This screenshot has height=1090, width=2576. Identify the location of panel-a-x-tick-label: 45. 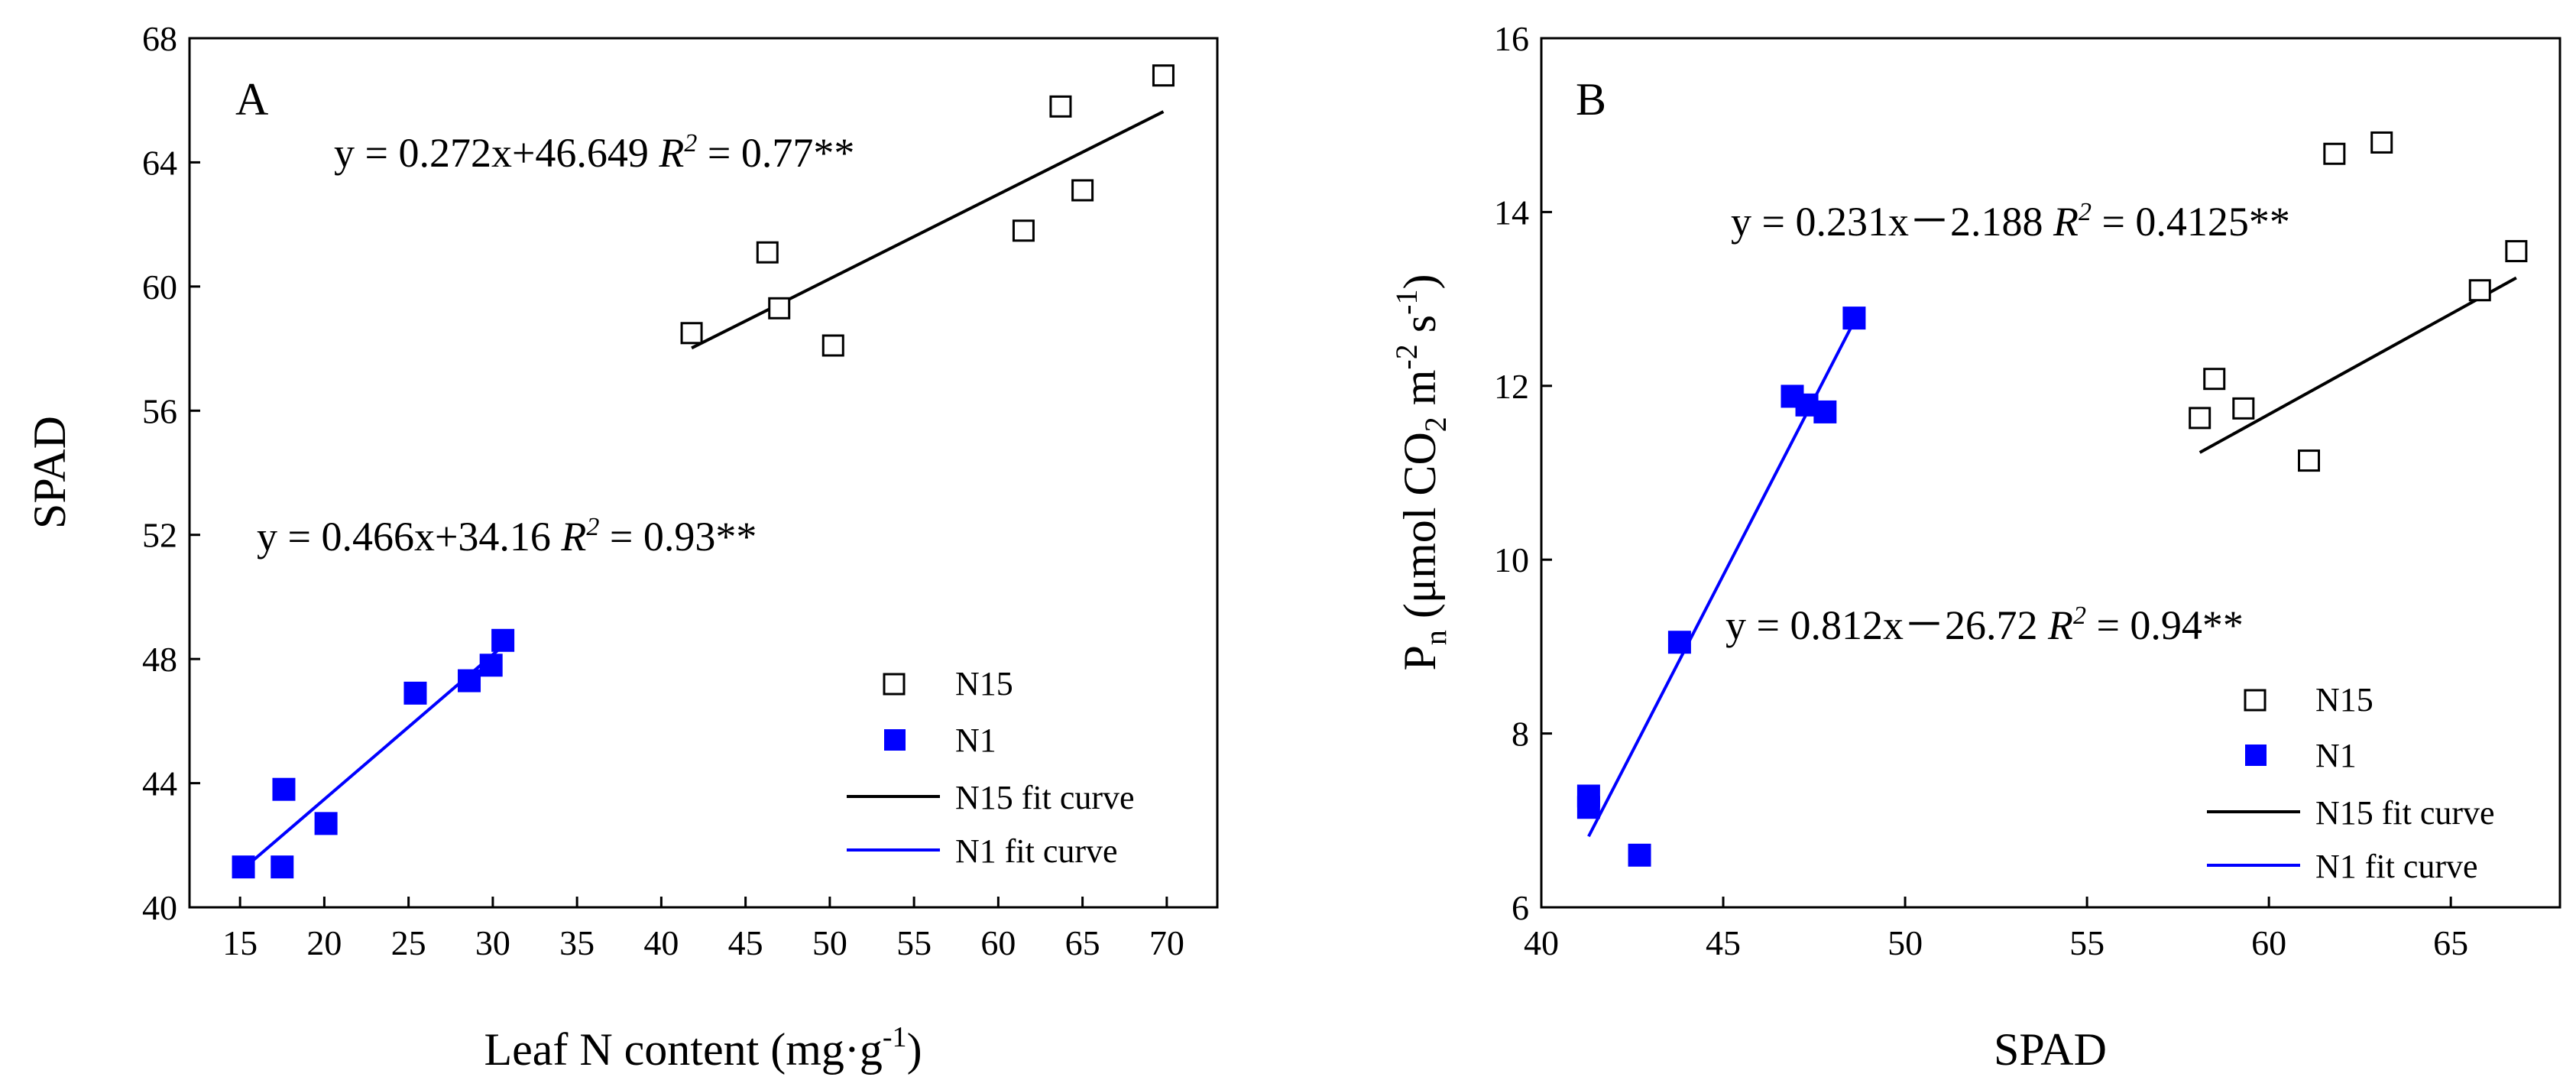
(745, 942).